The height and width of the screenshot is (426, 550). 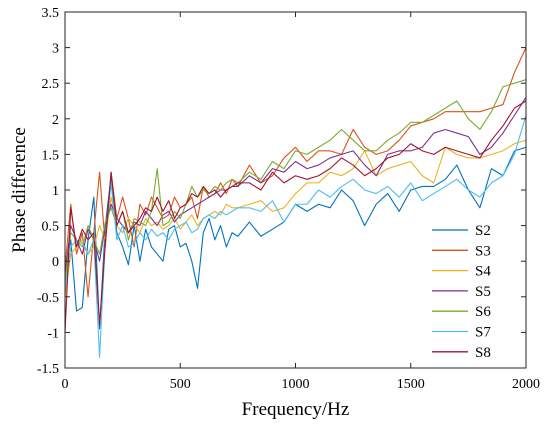 What do you see at coordinates (51, 13) in the screenshot?
I see `y-tick-label: 3.5` at bounding box center [51, 13].